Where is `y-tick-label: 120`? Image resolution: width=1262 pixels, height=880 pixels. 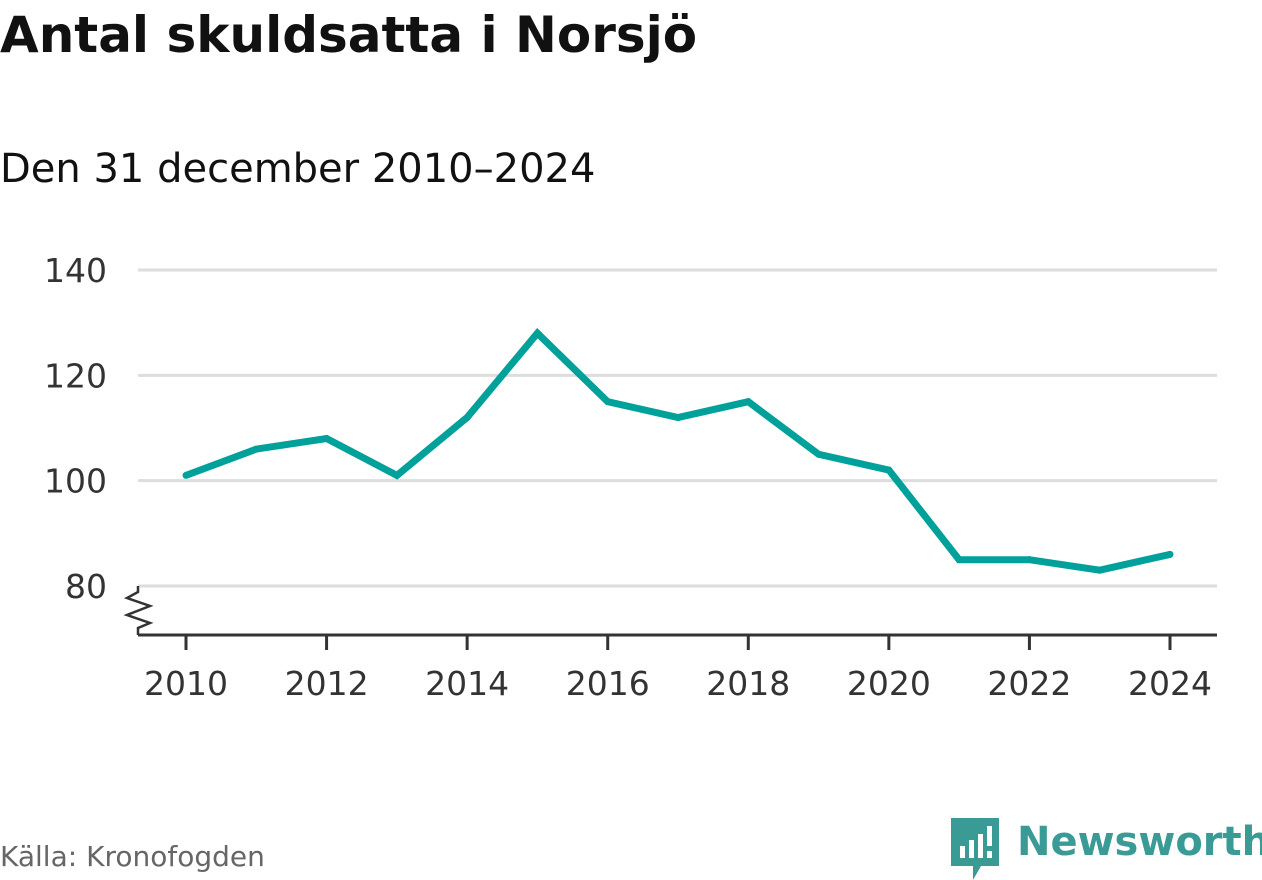 y-tick-label: 120 is located at coordinates (75, 375).